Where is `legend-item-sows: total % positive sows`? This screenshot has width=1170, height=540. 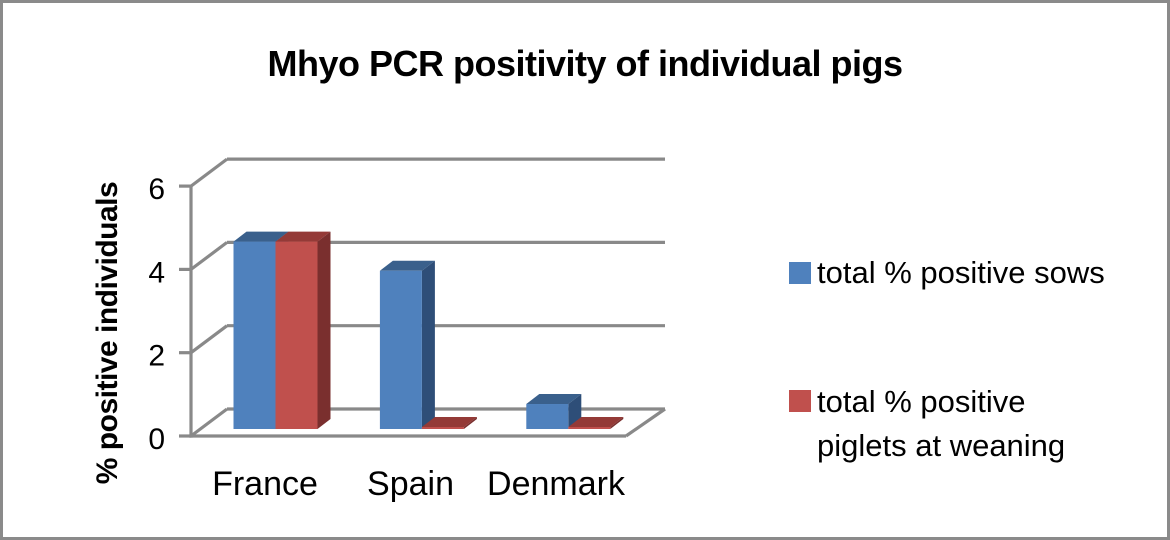
legend-item-sows: total % positive sows is located at coordinates (947, 273).